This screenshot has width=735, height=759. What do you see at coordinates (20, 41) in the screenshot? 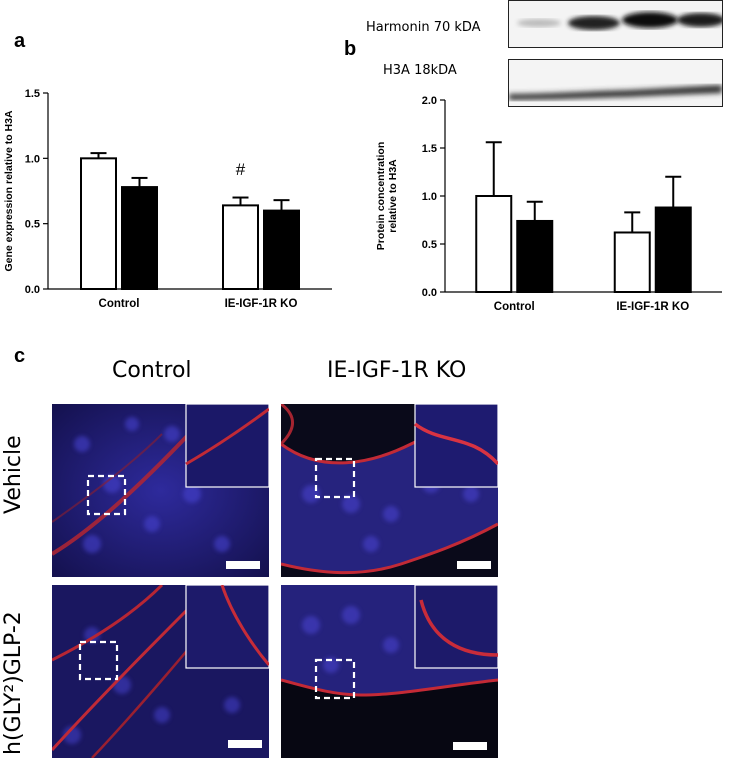
I see `panel-letter-a: a` at bounding box center [20, 41].